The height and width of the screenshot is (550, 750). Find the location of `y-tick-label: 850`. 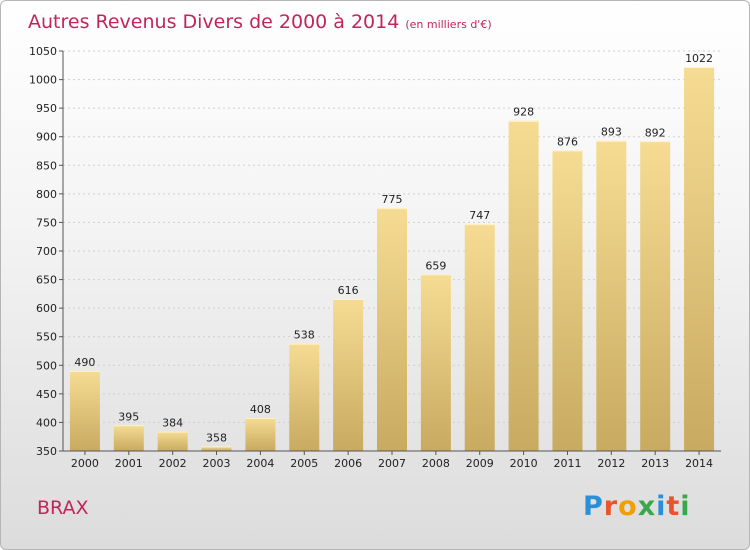

y-tick-label: 850 is located at coordinates (46, 165).